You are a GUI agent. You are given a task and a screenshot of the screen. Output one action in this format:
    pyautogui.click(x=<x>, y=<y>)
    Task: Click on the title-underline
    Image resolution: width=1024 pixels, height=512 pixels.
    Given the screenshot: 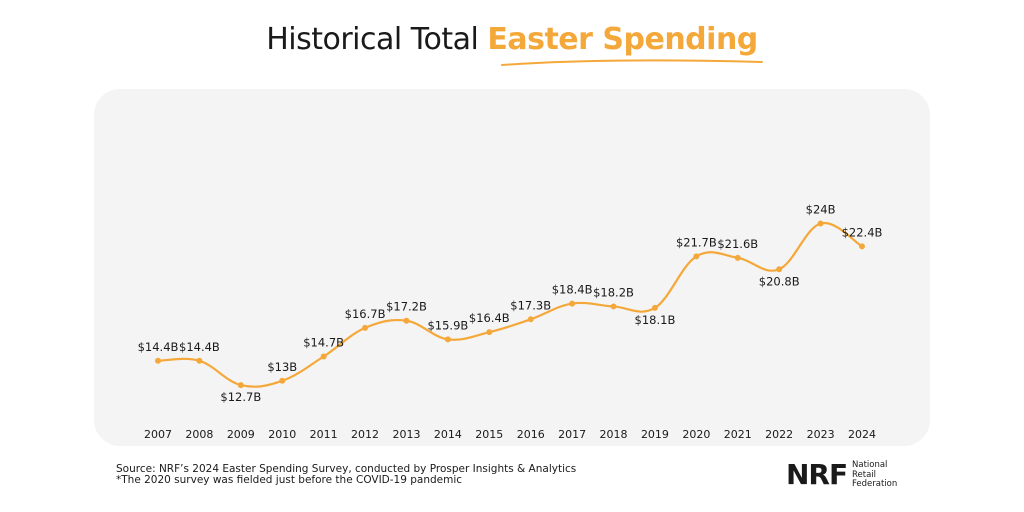 What is the action you would take?
    pyautogui.click(x=632, y=62)
    